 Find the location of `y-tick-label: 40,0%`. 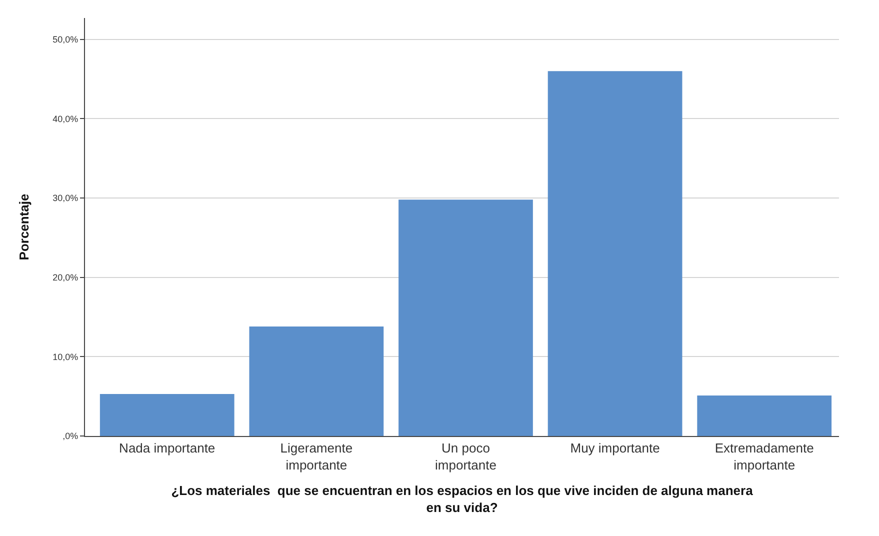

y-tick-label: 40,0% is located at coordinates (65, 119).